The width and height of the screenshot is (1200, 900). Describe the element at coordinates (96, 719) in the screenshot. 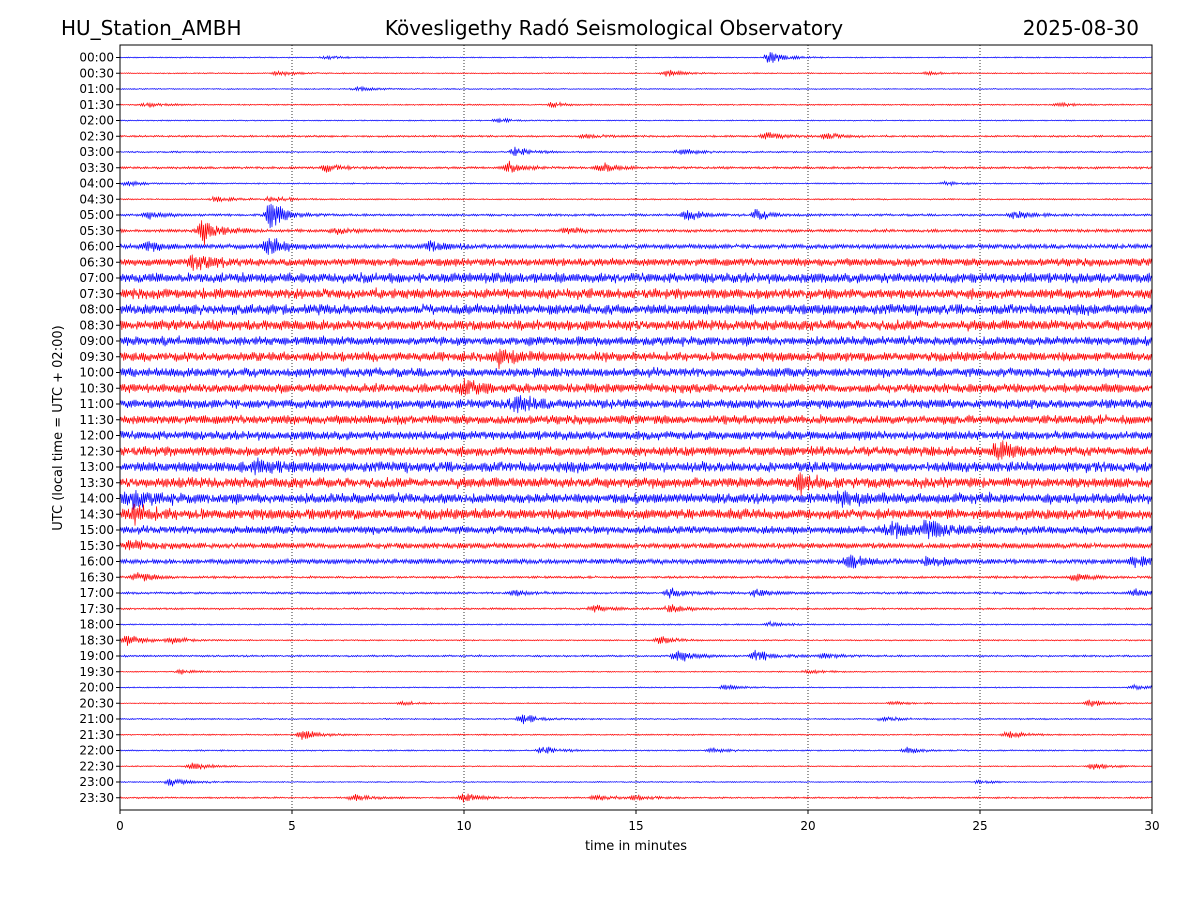

I see `y-tick-label: 21:00` at that location.